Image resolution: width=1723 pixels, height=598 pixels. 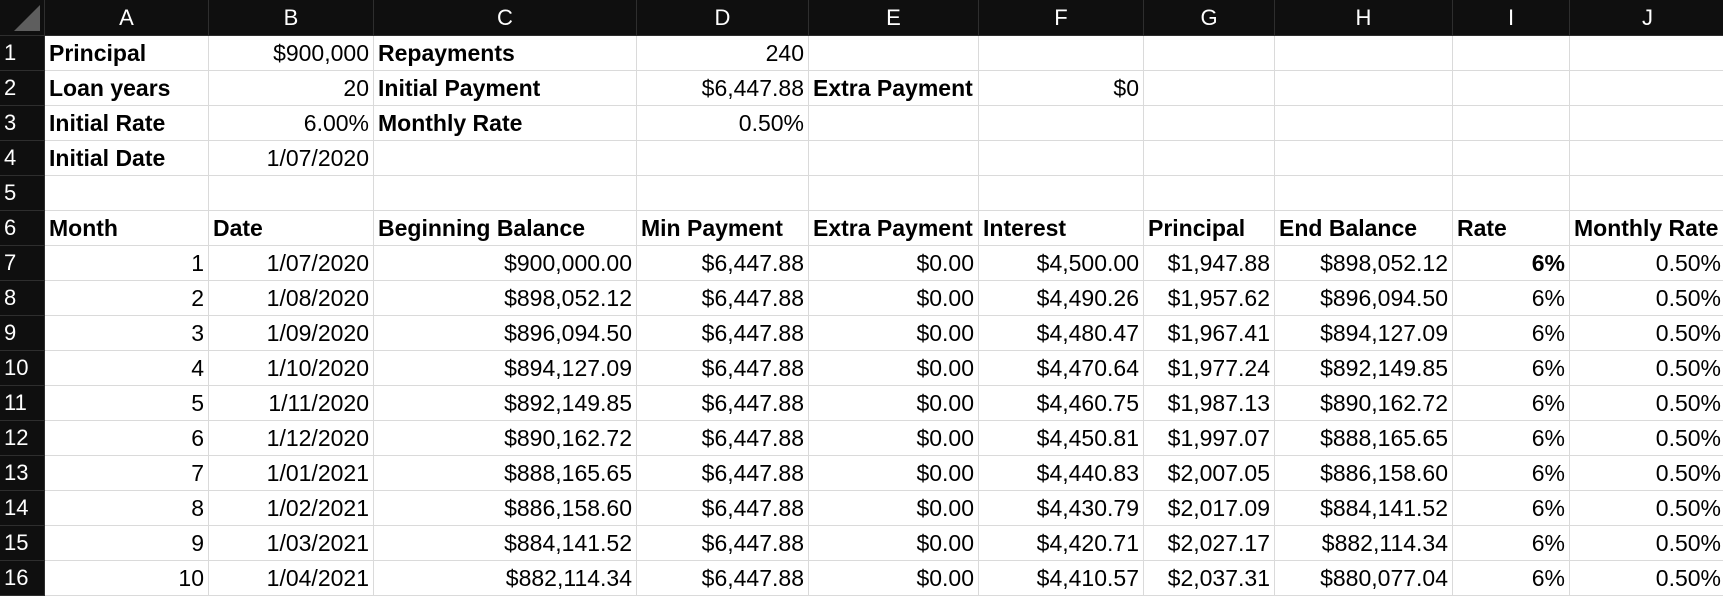 I want to click on cell: $884,141.52, so click(x=505, y=543).